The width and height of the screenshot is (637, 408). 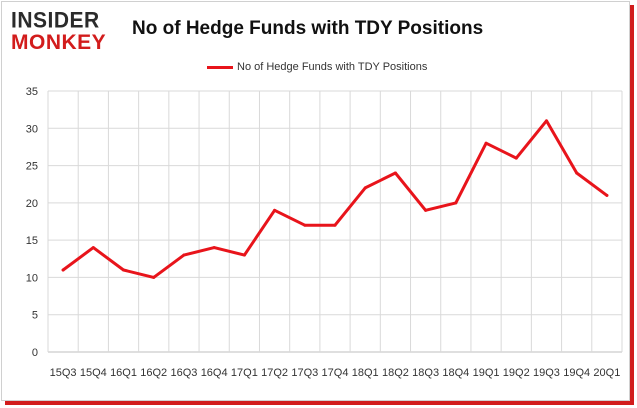 I want to click on x-tick-label: 18Q3, so click(x=425, y=373).